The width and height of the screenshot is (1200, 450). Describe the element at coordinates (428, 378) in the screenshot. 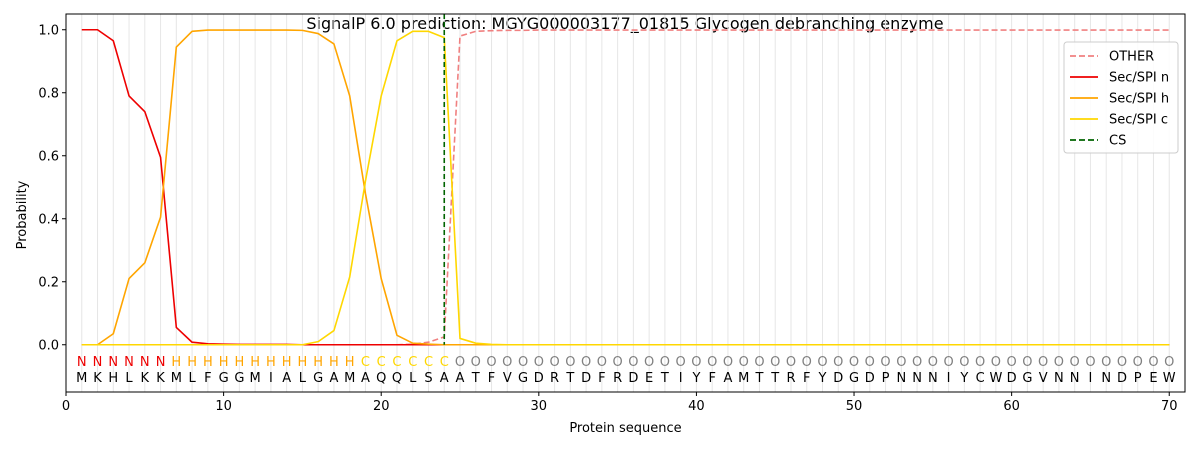

I see `residue-label: S` at that location.